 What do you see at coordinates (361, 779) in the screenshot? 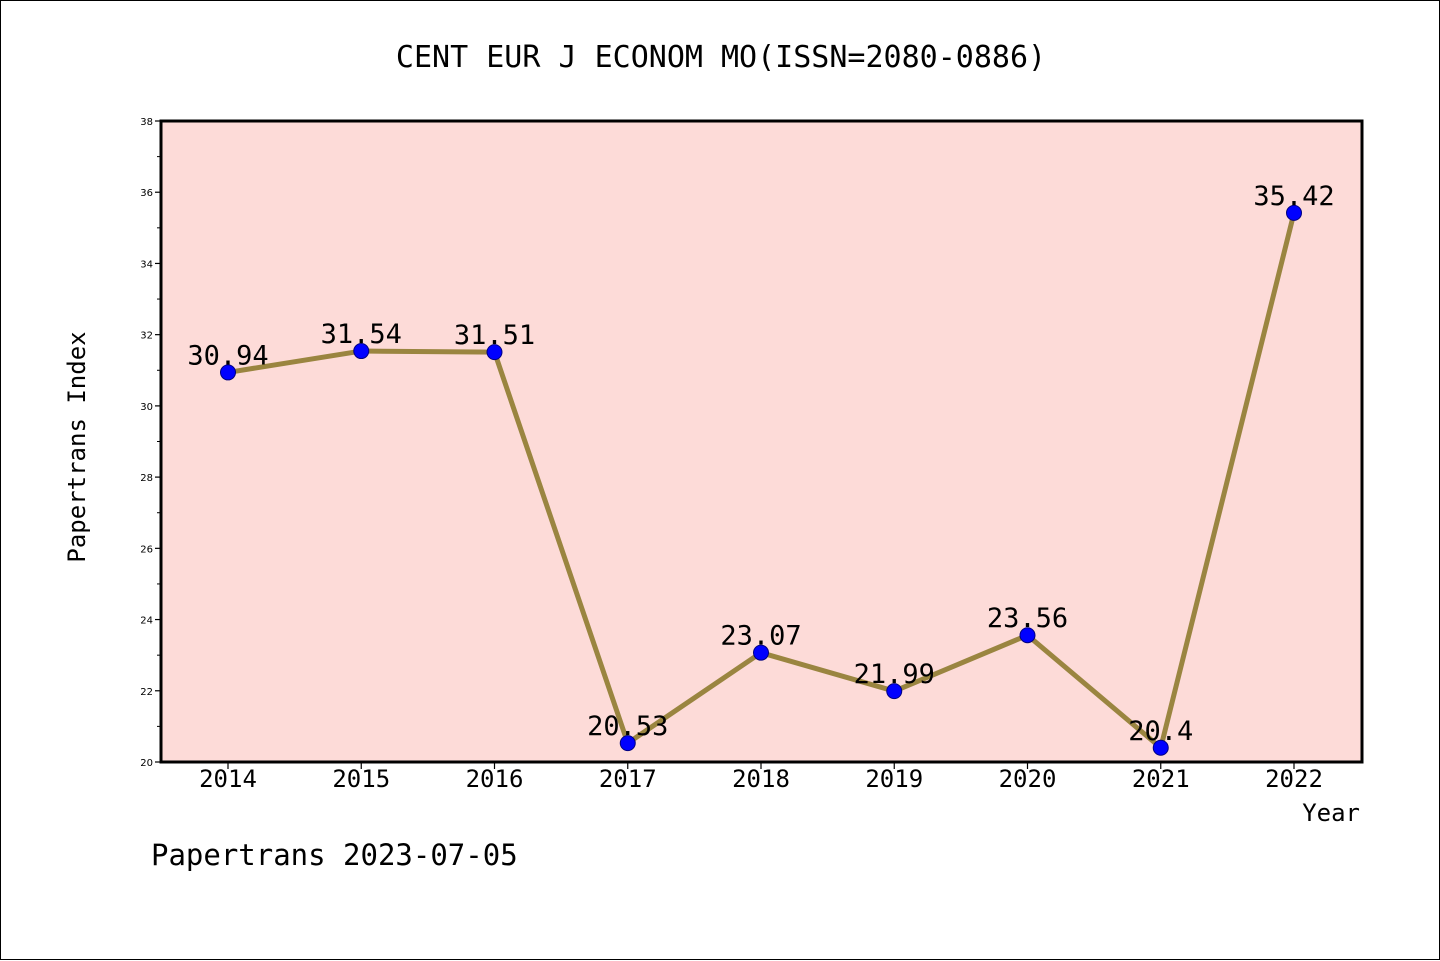
I see `x-tick-label: 2015` at bounding box center [361, 779].